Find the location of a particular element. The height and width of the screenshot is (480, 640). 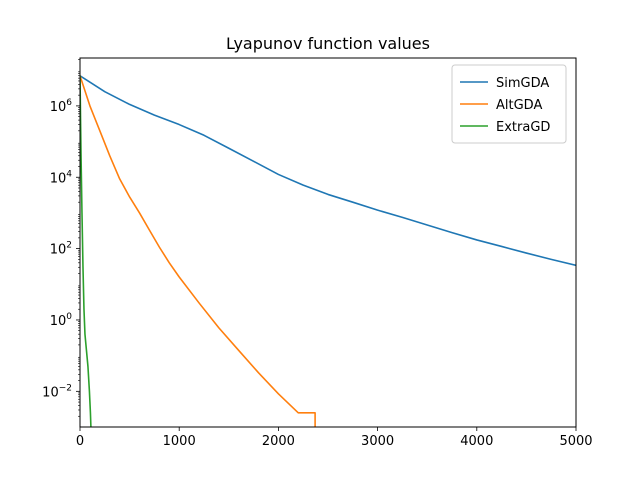

legend-label-extragd: ExtraGD is located at coordinates (523, 127).